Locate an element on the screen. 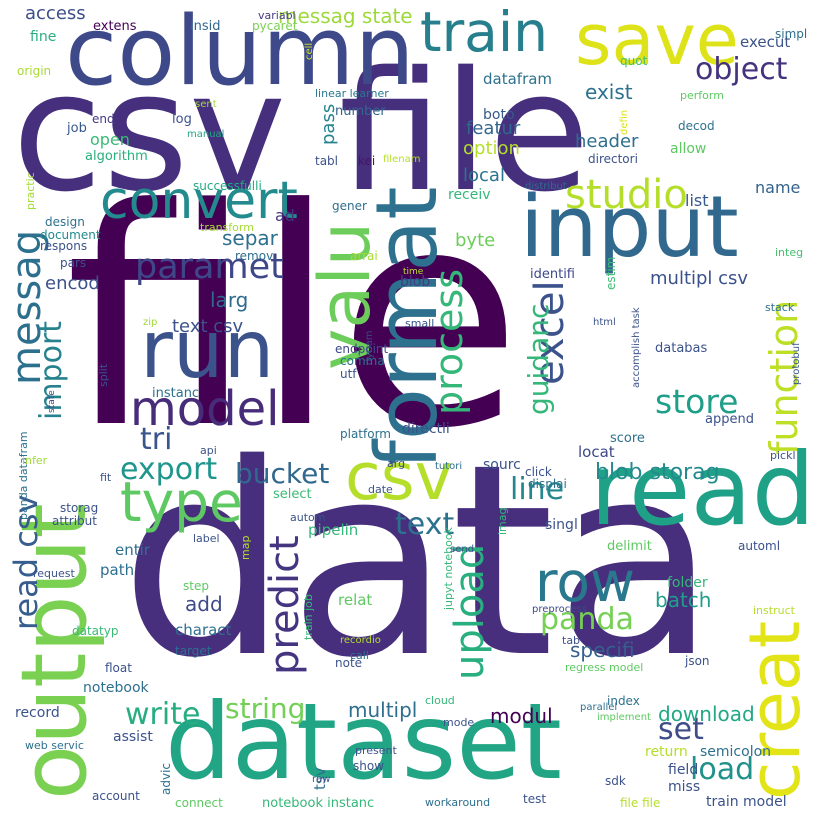 The height and width of the screenshot is (819, 819). word-tri: tri is located at coordinates (156, 439).